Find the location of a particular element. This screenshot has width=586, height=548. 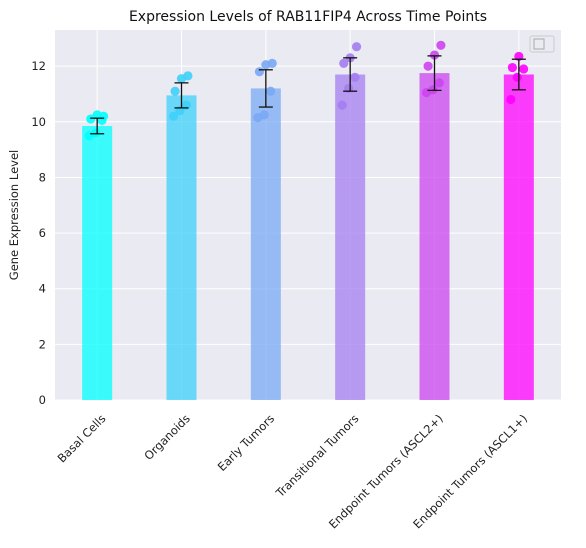

y-axis-title: Gene Expression Level is located at coordinates (14, 215).